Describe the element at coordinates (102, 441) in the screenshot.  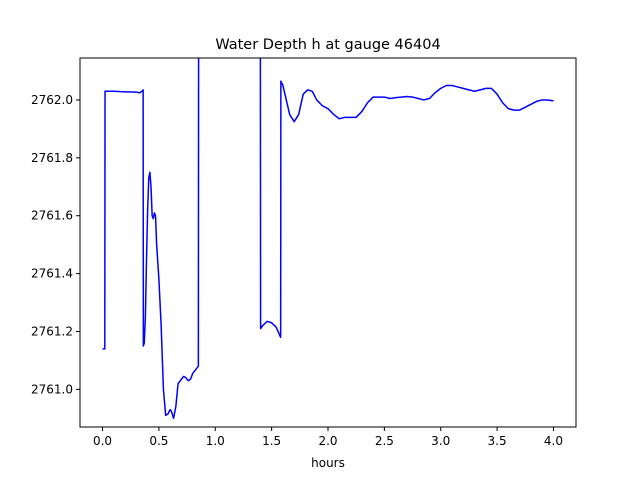
I see `x-tick-label: 0.0` at that location.